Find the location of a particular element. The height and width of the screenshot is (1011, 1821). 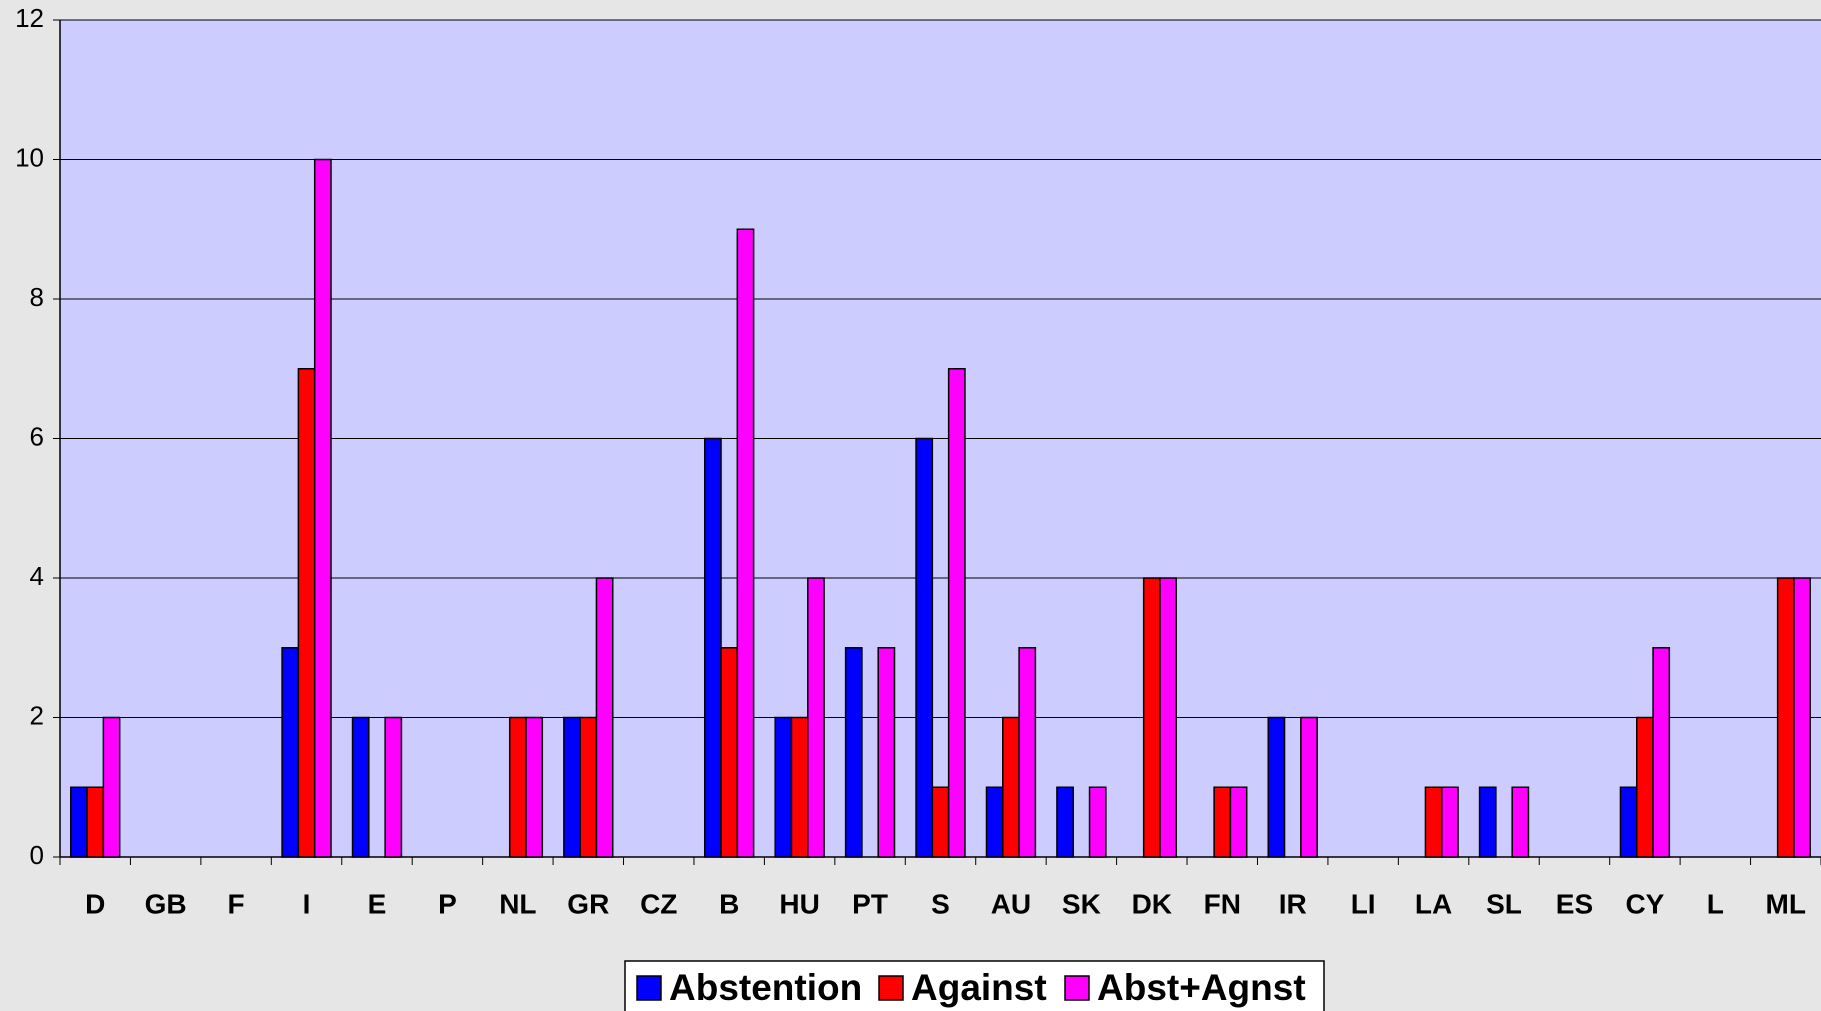

x-tick-label: AU is located at coordinates (1011, 903).